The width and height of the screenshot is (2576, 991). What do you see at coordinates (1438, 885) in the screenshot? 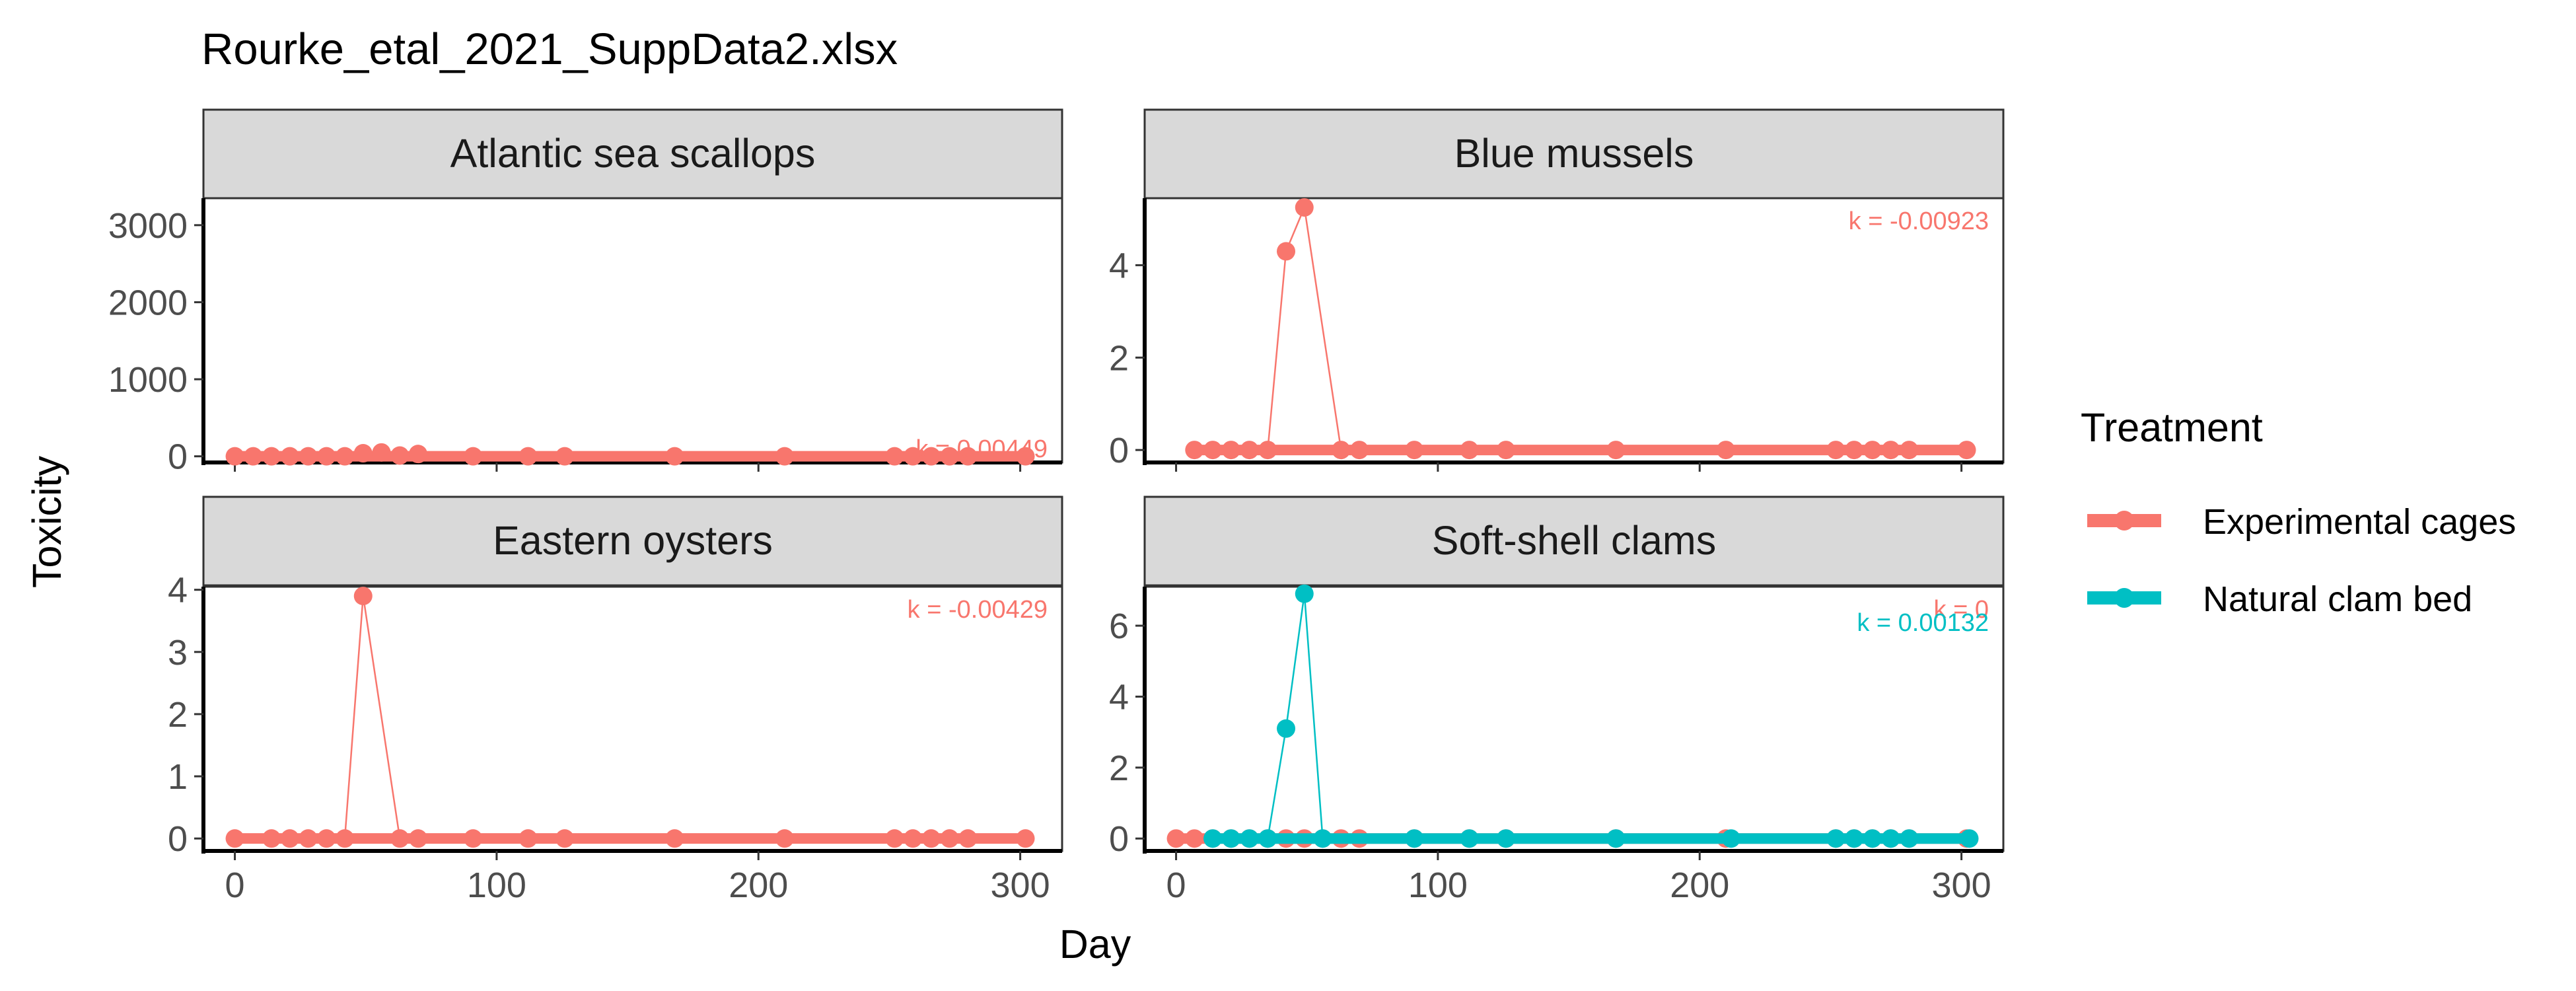
I see `x-tick-label-soft-shell-clams: 100` at bounding box center [1438, 885].